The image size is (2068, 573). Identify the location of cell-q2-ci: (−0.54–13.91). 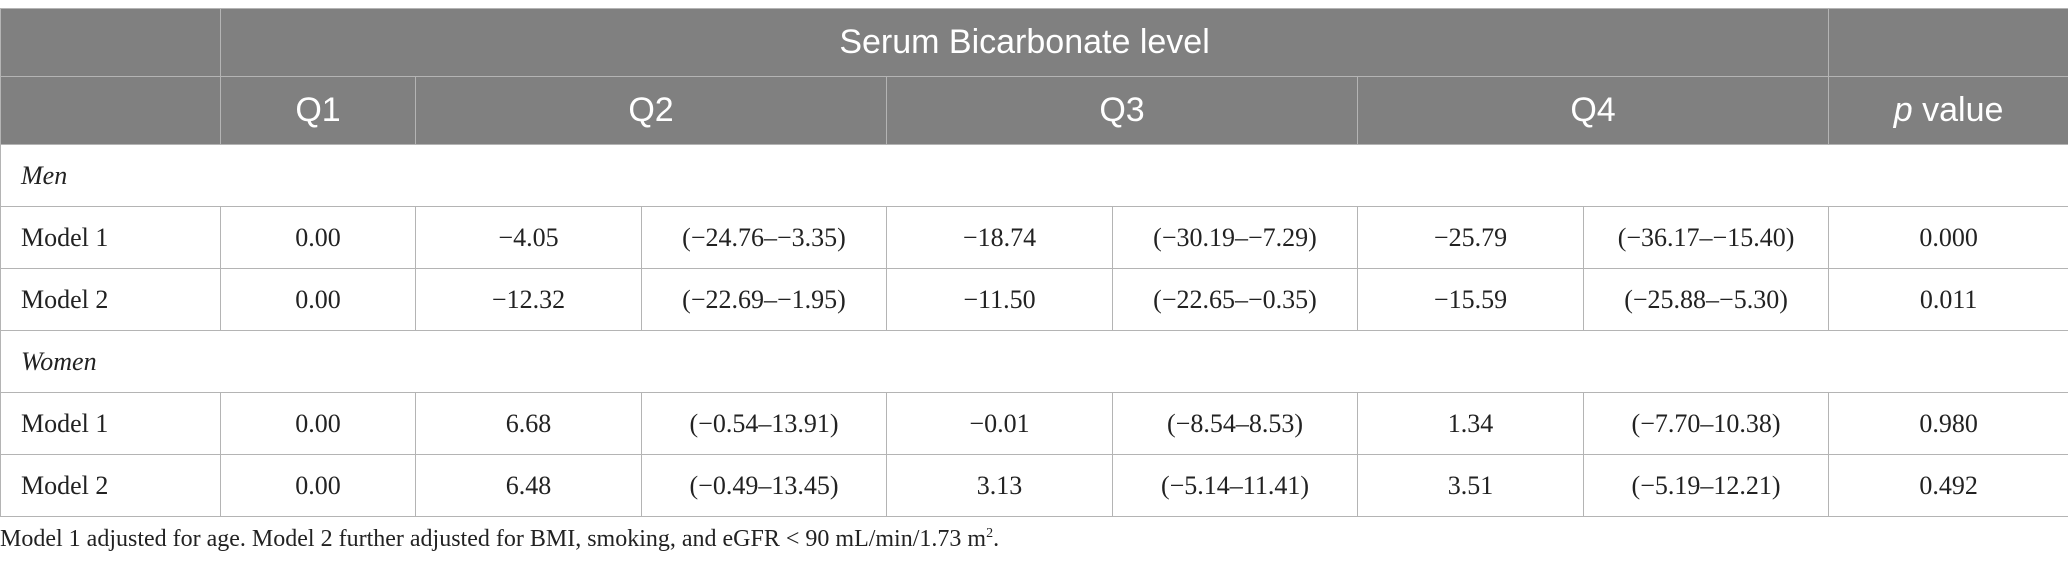
(764, 423).